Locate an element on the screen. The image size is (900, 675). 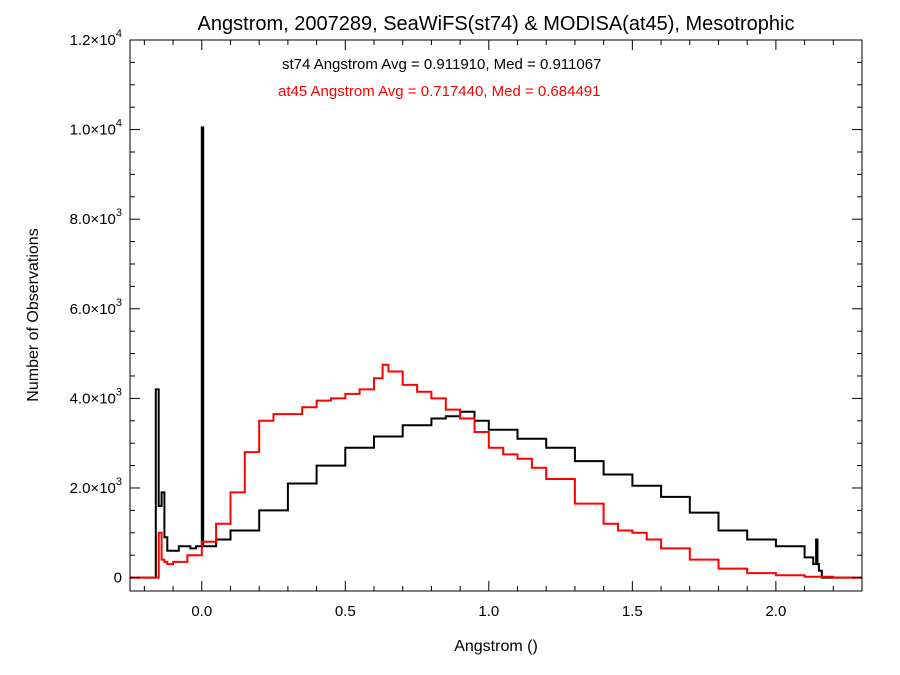
x-tick-label: 2.0 is located at coordinates (775, 611).